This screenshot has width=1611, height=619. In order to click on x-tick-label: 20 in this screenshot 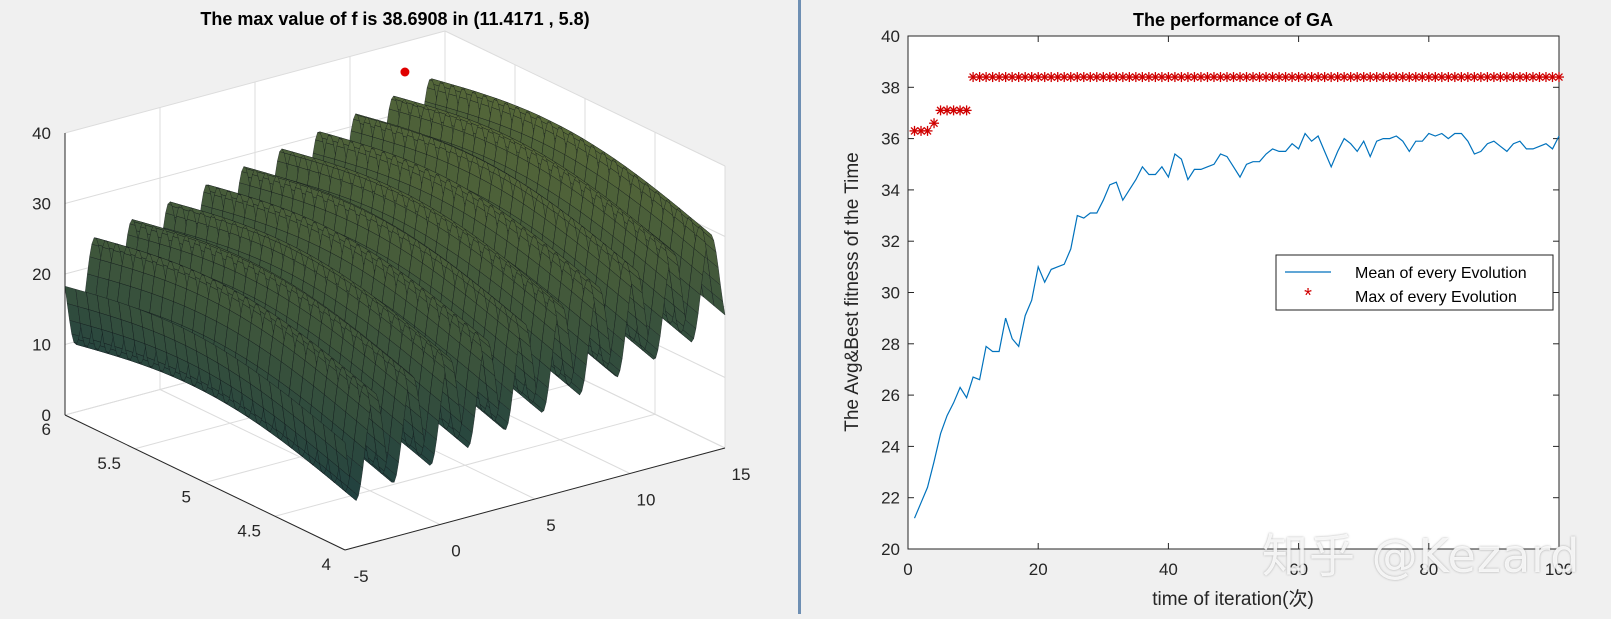, I will do `click(1038, 569)`.